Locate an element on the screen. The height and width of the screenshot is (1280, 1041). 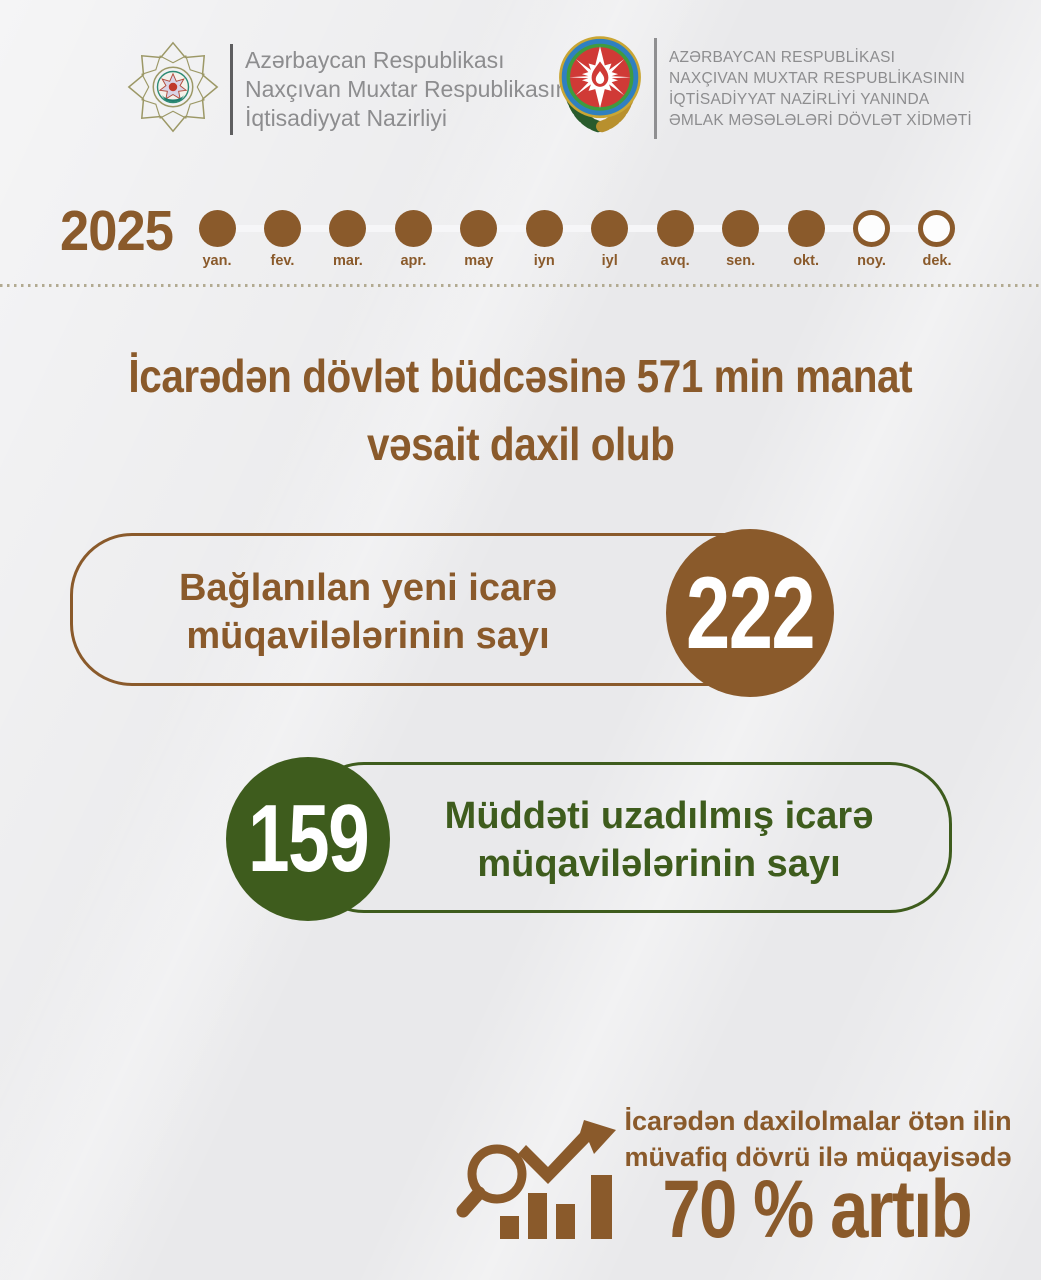
org-line: Naxçıvan Muxtar Respublikasının is located at coordinates (416, 89).